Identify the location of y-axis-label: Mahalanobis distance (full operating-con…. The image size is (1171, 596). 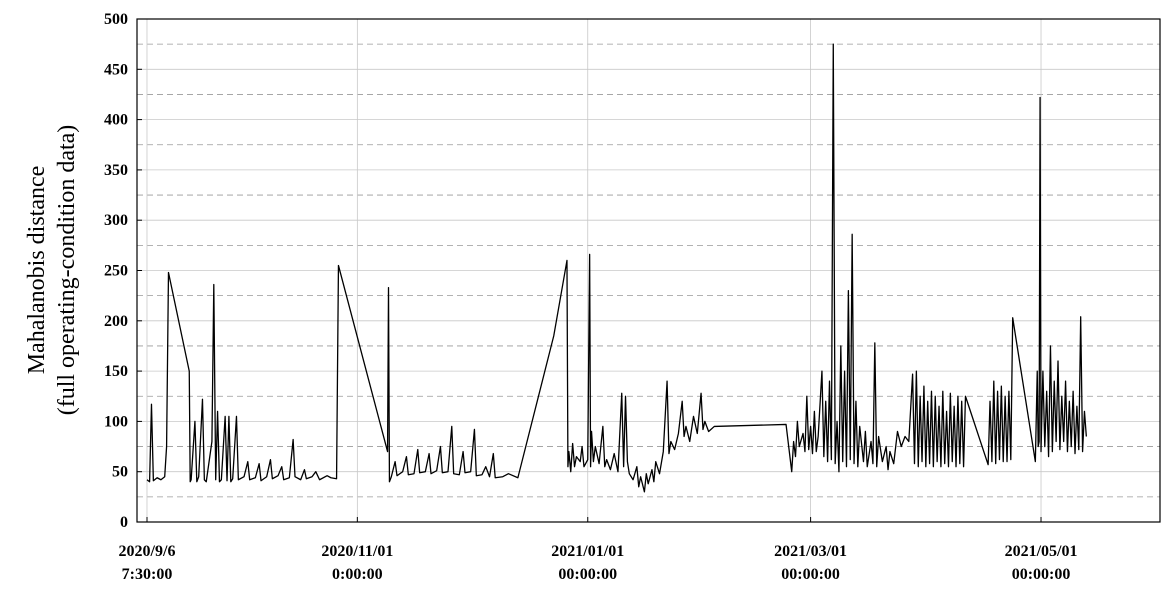
(52, 270).